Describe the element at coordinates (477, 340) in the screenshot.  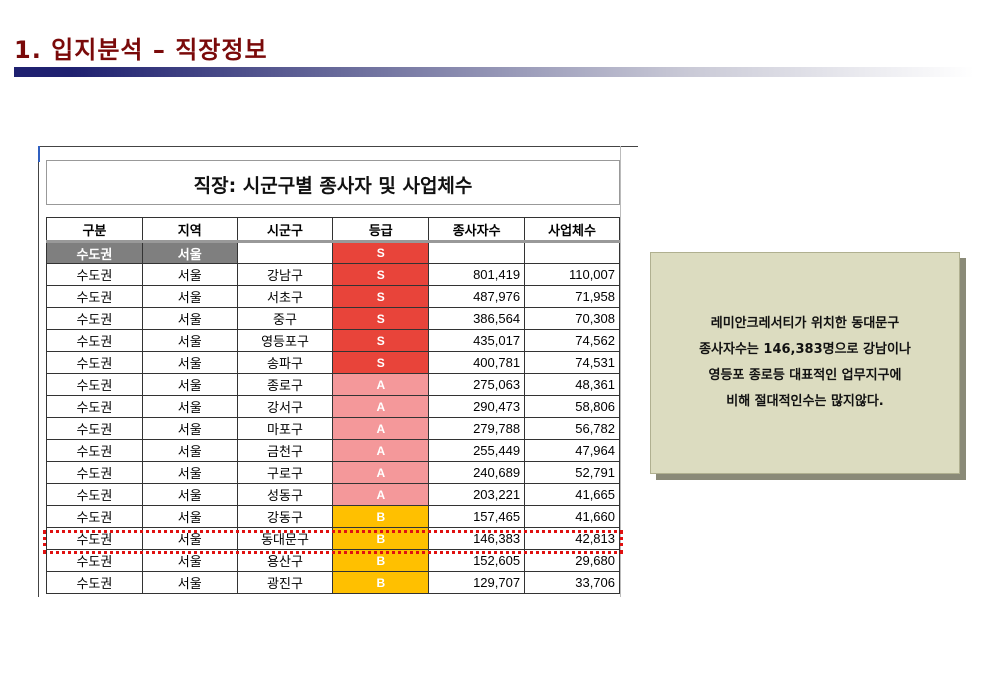
I see `cell-workers: 435,017` at that location.